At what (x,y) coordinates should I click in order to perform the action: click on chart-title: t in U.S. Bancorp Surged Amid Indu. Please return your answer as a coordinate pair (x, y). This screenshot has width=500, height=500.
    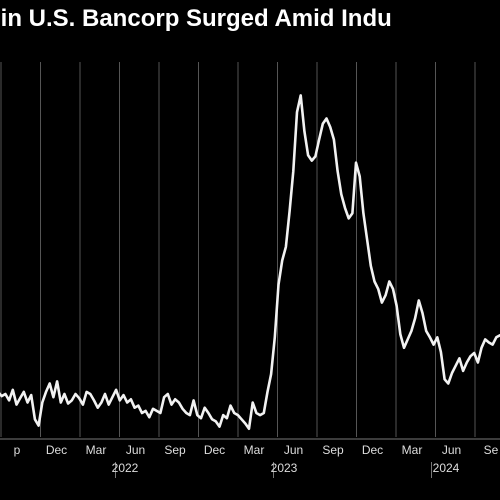
    Looking at the image, I should click on (196, 18).